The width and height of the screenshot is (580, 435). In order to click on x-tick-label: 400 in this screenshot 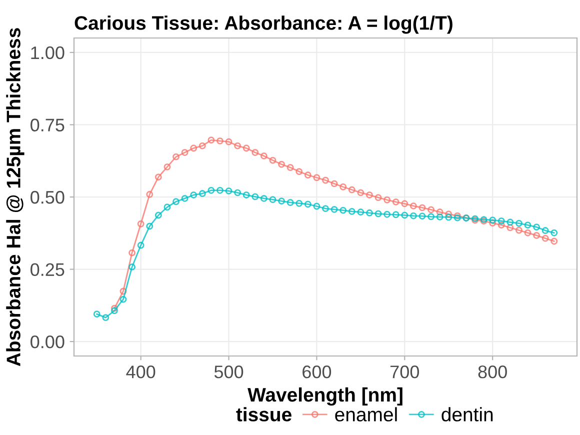, I will do `click(141, 372)`.